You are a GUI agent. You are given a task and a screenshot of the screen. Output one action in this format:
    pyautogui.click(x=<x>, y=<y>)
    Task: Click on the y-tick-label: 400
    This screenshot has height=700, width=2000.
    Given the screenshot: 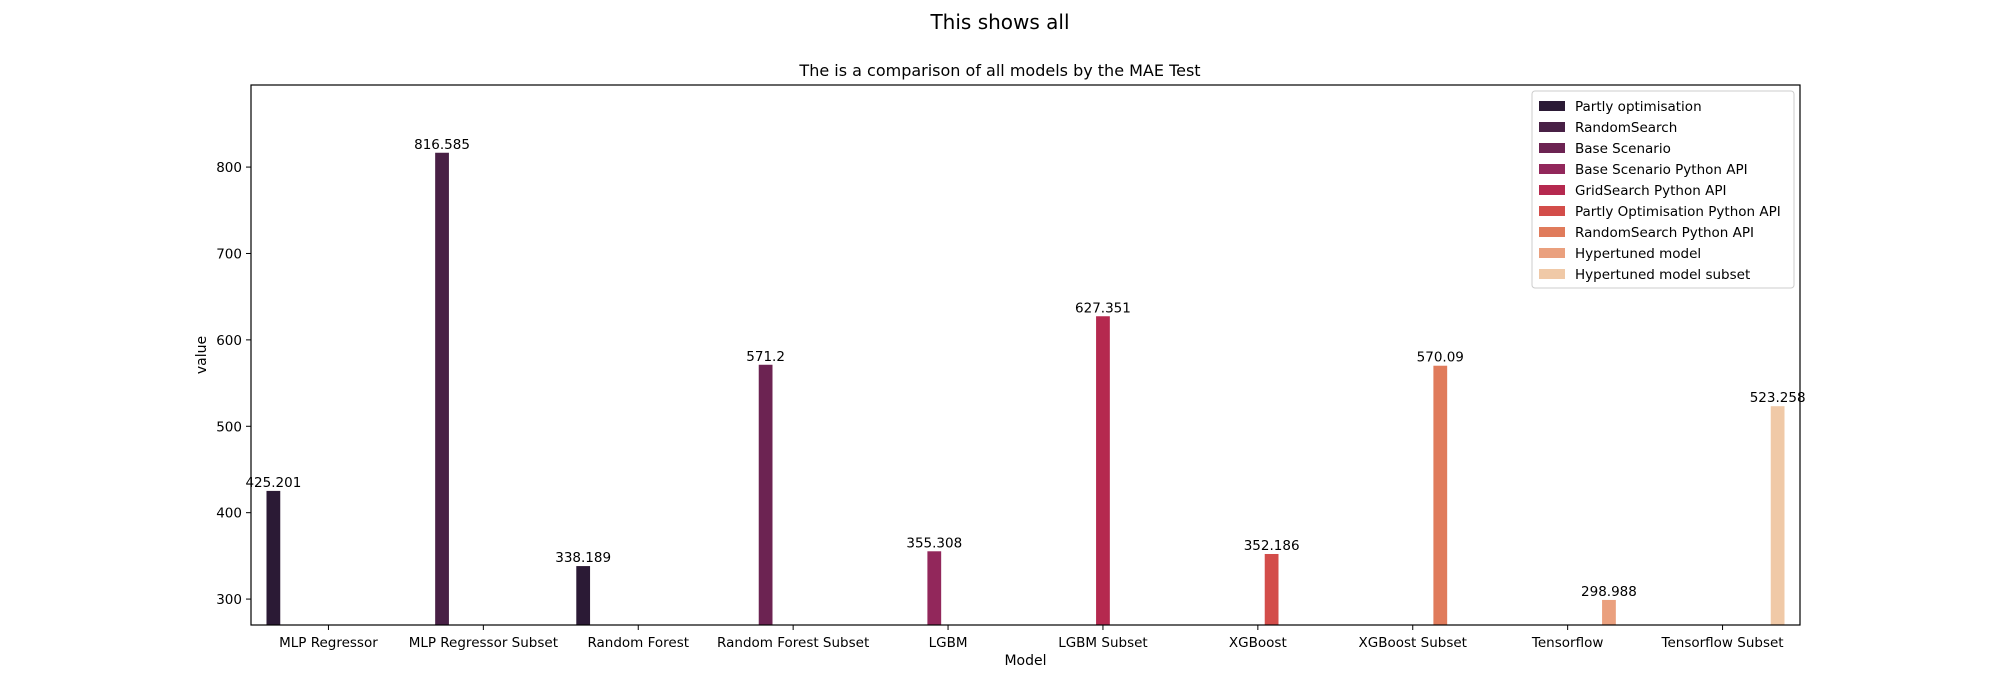 What is the action you would take?
    pyautogui.click(x=229, y=514)
    